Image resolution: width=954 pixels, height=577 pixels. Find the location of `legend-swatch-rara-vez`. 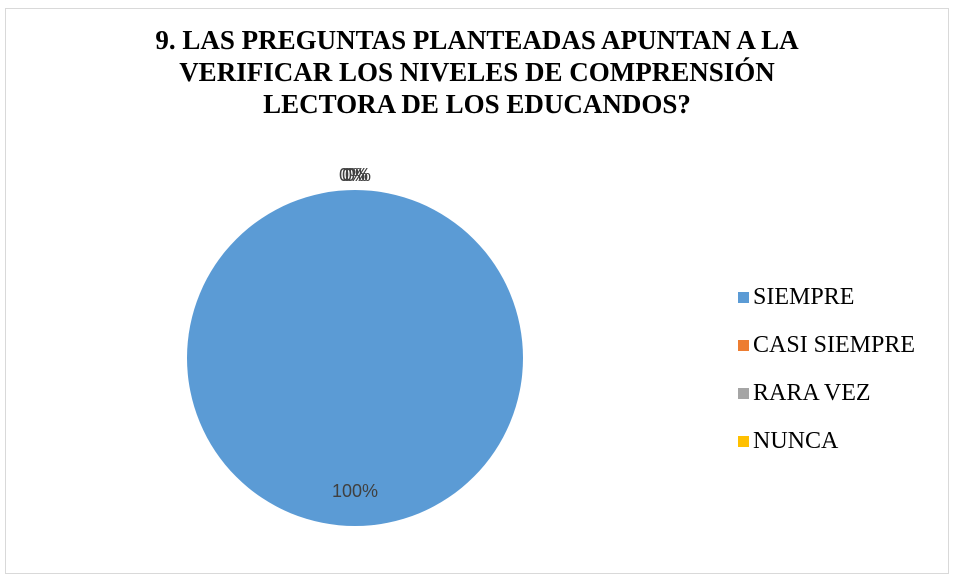

legend-swatch-rara-vez is located at coordinates (743, 393).